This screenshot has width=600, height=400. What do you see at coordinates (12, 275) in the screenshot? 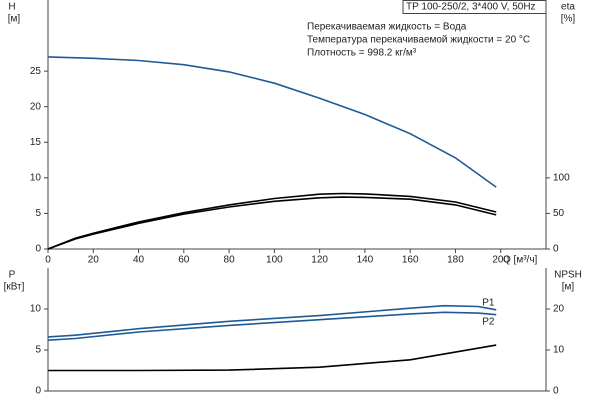
I see `y-axis-label: P` at bounding box center [12, 275].